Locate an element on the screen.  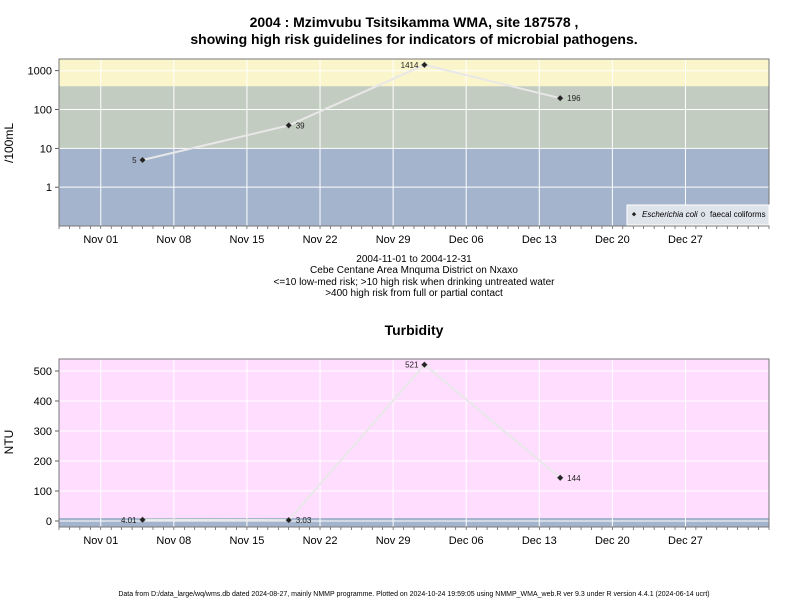
chart1-xtick-label-8: Dec 27 is located at coordinates (685, 240).